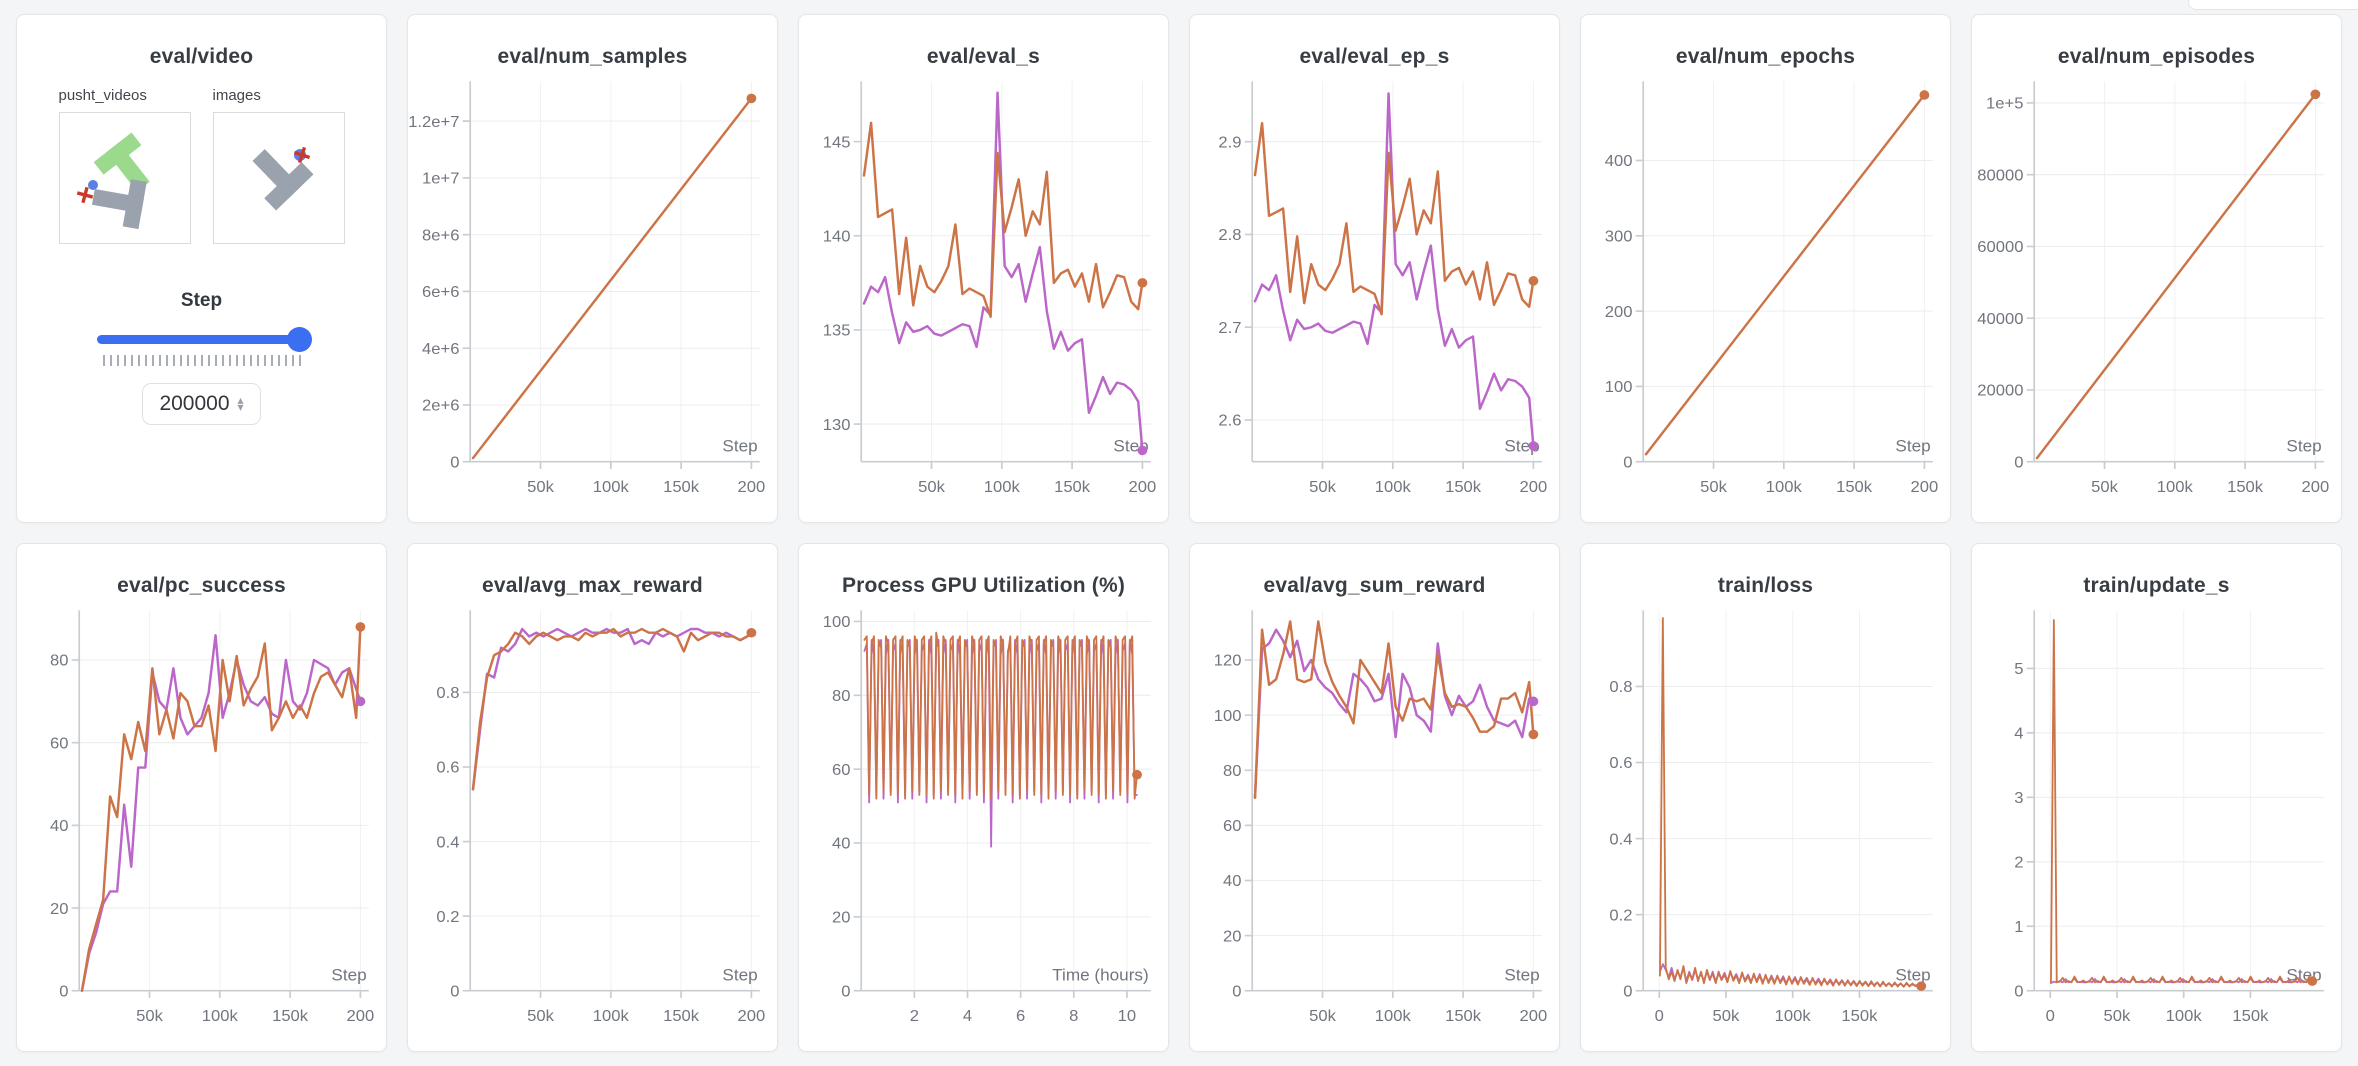 Image resolution: width=2358 pixels, height=1066 pixels. I want to click on cutoff-panel-edge, so click(2273, 5).